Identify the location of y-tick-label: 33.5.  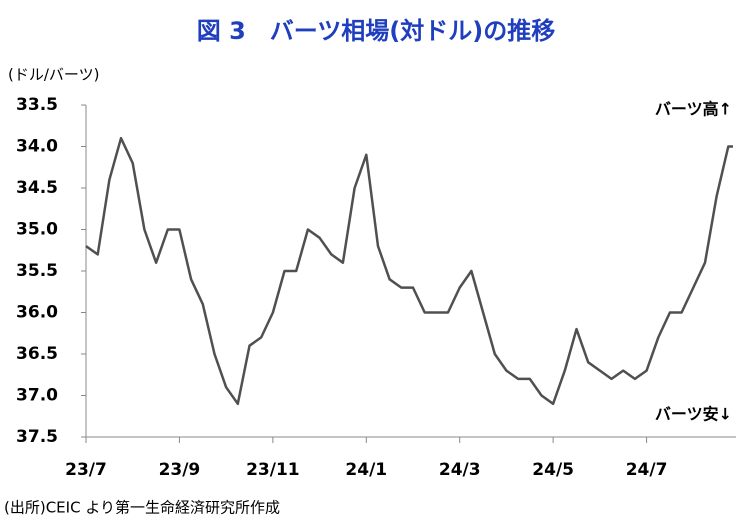
(37, 105).